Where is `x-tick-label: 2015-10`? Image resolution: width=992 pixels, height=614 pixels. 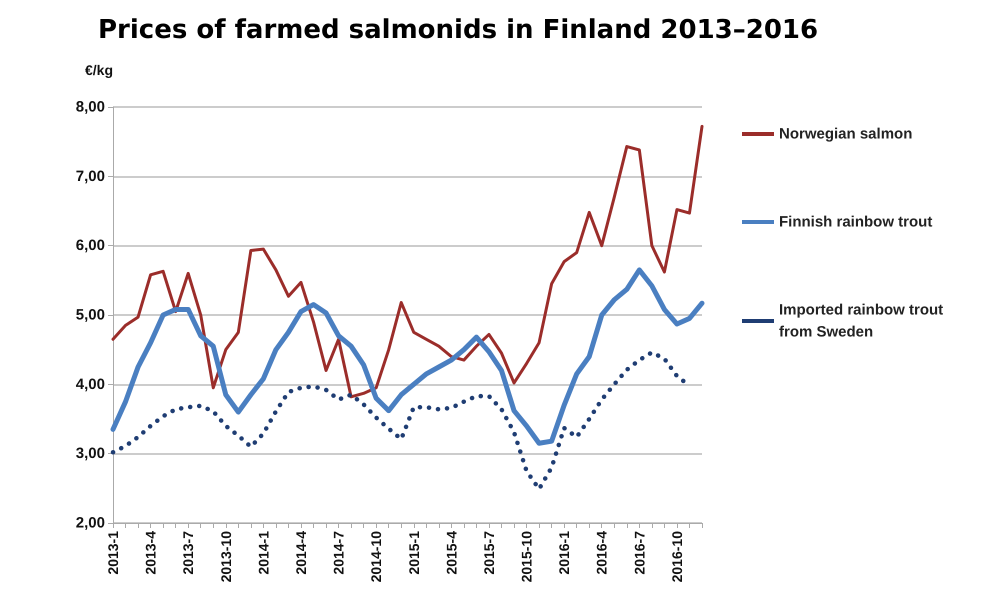
x-tick-label: 2015-10 is located at coordinates (526, 556).